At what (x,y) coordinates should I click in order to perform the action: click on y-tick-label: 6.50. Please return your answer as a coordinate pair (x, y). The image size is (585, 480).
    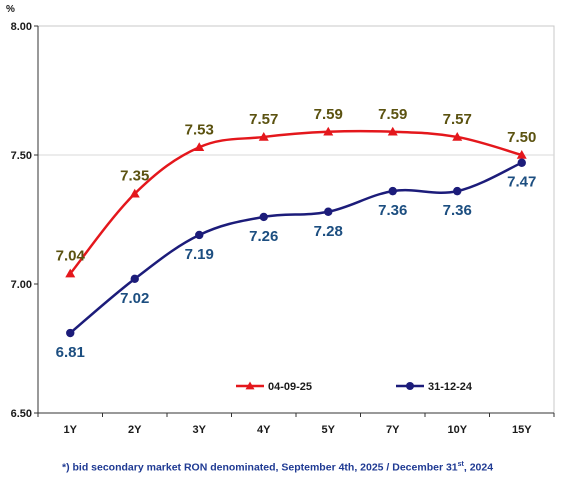
    Looking at the image, I should click on (21, 414).